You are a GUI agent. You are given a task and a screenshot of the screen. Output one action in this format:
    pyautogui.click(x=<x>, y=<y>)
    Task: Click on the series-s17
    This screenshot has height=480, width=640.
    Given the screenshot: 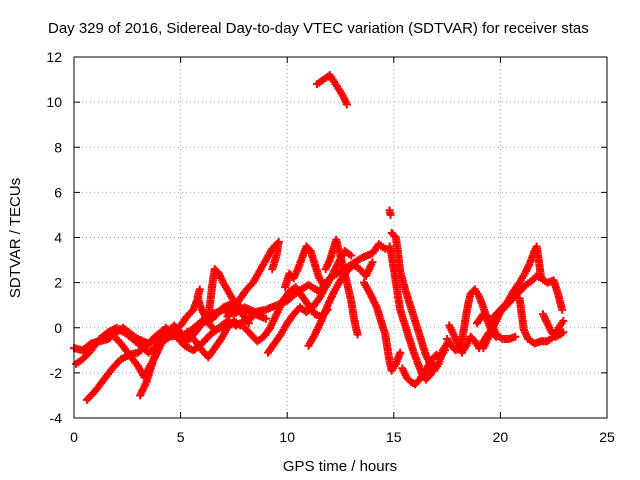 What is the action you would take?
    pyautogui.click(x=412, y=313)
    